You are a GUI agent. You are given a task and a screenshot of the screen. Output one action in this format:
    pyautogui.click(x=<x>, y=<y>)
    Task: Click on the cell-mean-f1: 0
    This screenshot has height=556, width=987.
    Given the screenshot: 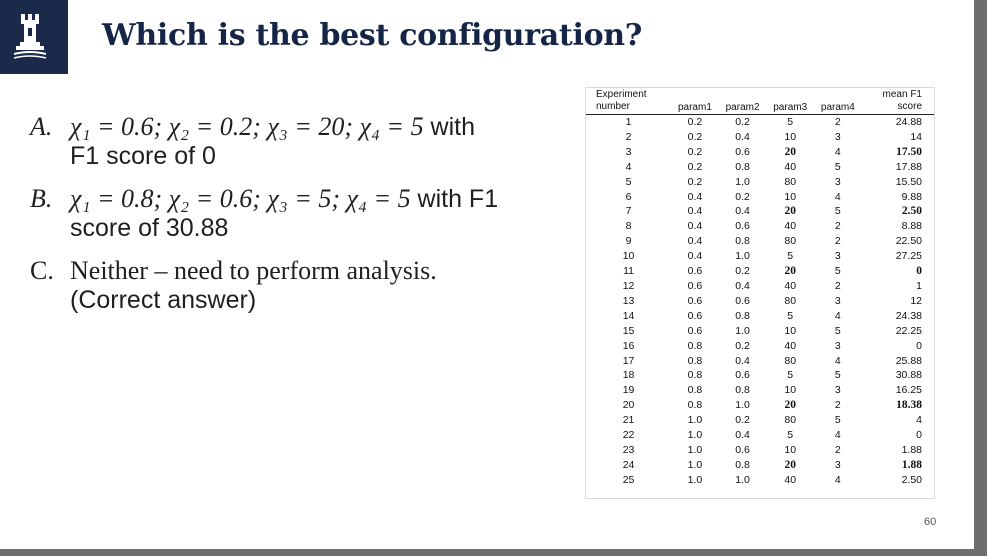 What is the action you would take?
    pyautogui.click(x=919, y=435)
    